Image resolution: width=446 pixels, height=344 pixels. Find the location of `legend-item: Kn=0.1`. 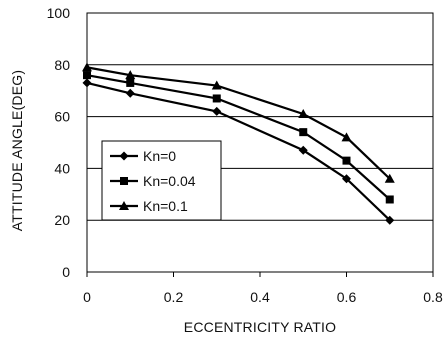

legend-item: Kn=0.1 is located at coordinates (149, 206).